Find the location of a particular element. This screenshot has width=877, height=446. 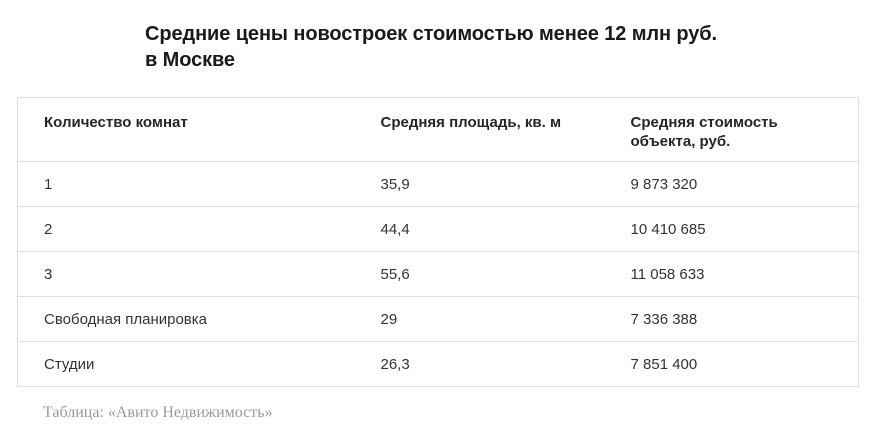

cell-area: 26,3 is located at coordinates (479, 364).